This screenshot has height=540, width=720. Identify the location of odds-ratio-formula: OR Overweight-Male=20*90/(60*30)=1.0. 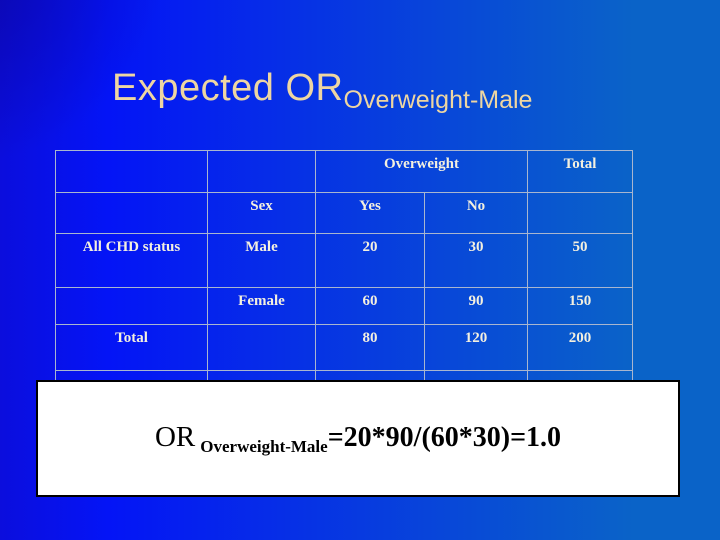
(358, 439).